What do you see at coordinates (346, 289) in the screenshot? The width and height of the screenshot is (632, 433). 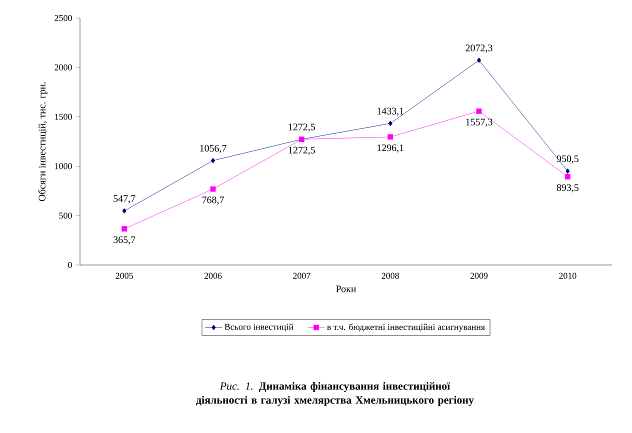 I see `x-axis-title: Роки` at bounding box center [346, 289].